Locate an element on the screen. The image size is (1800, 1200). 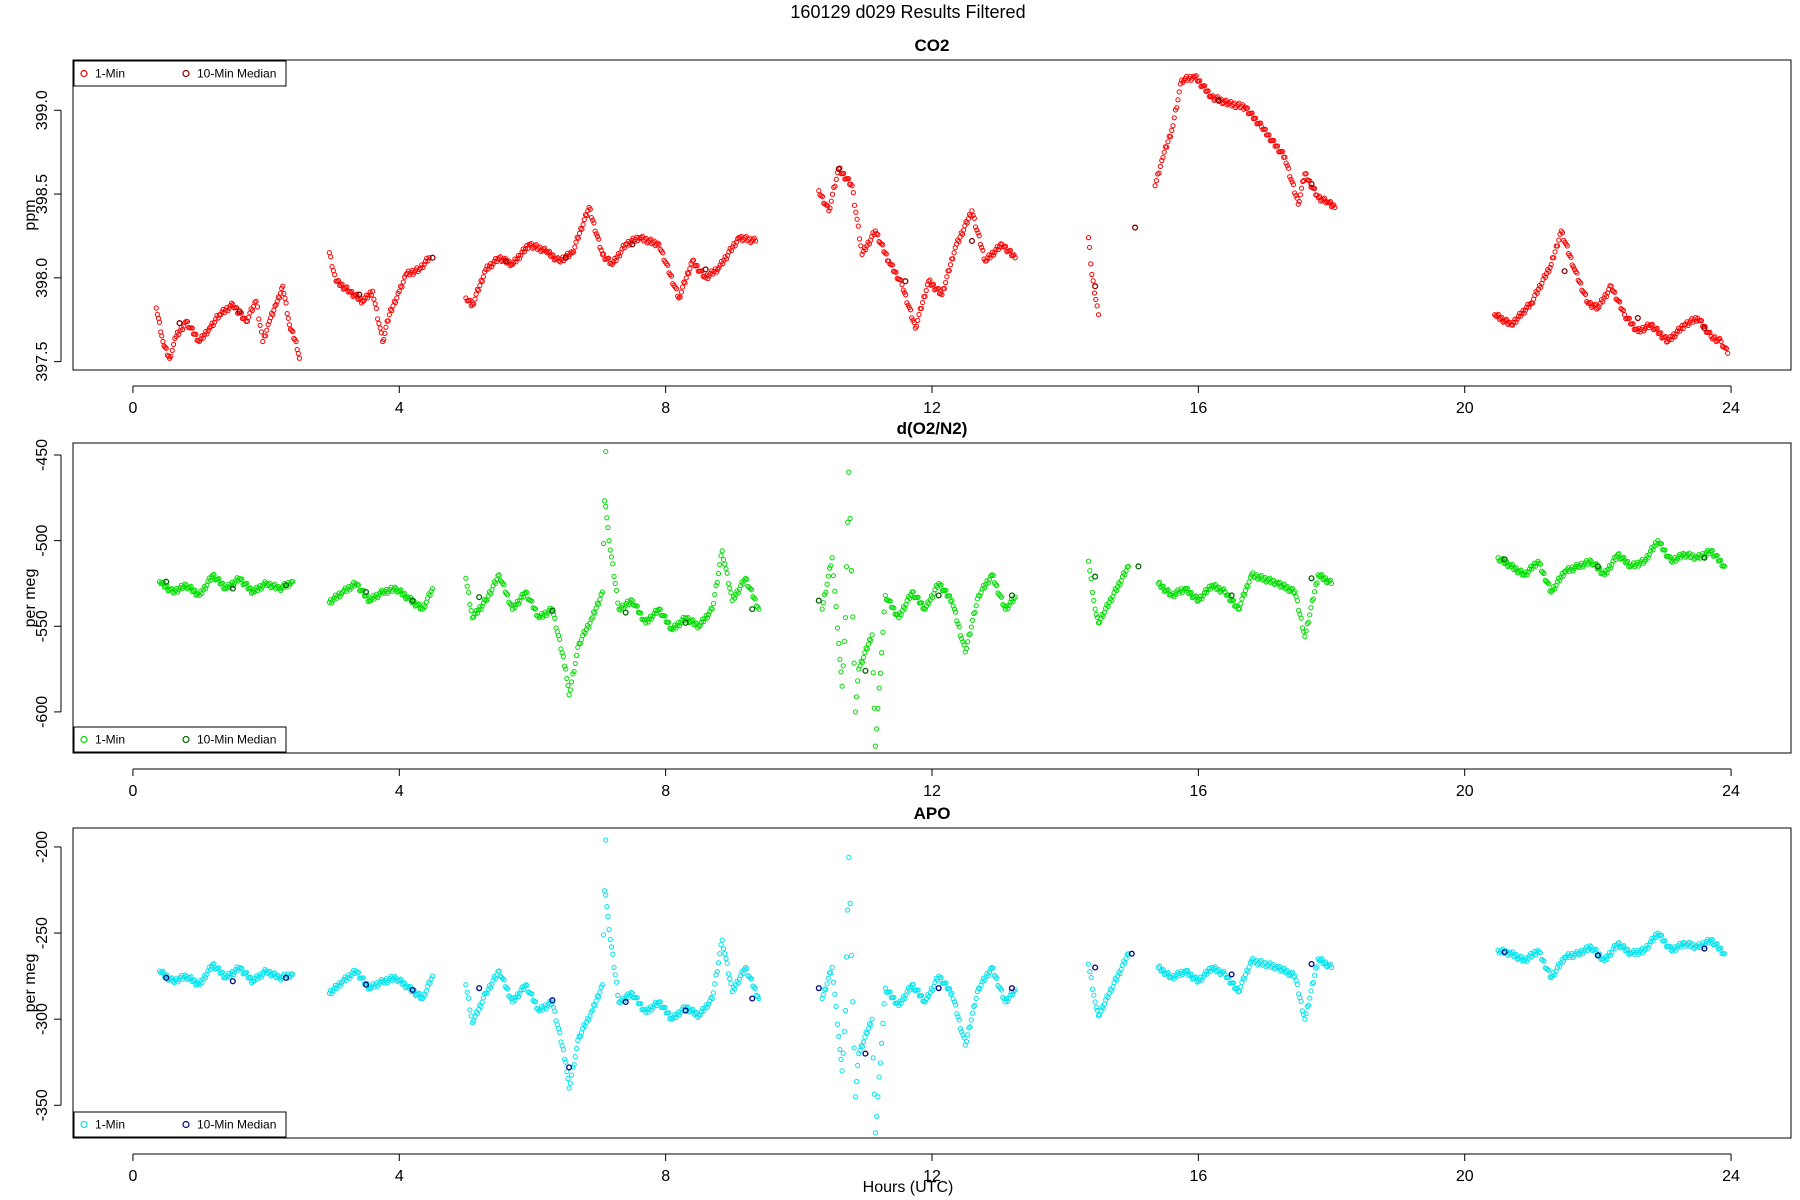
y-tick-label: 397.5 is located at coordinates (42, 362).